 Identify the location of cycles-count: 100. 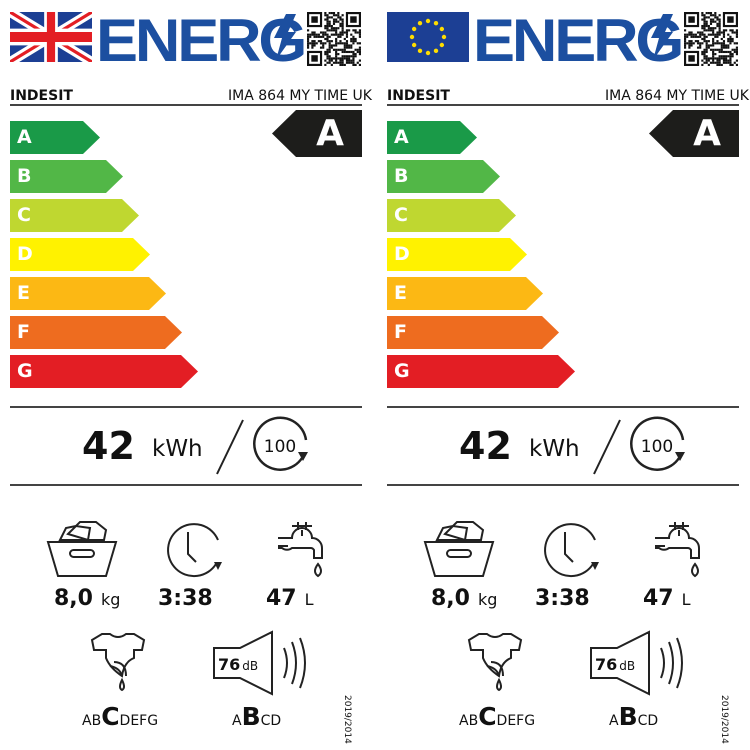
(280, 447).